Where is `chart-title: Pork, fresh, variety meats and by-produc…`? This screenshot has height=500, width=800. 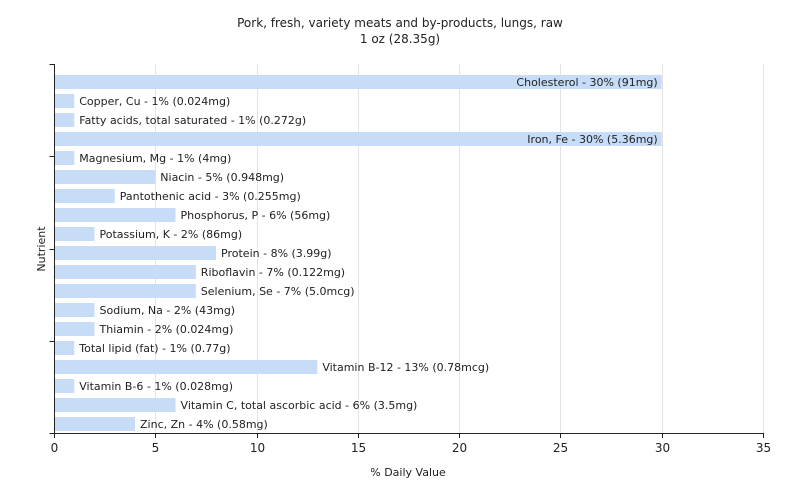
chart-title: Pork, fresh, variety meats and by-produc… is located at coordinates (400, 23).